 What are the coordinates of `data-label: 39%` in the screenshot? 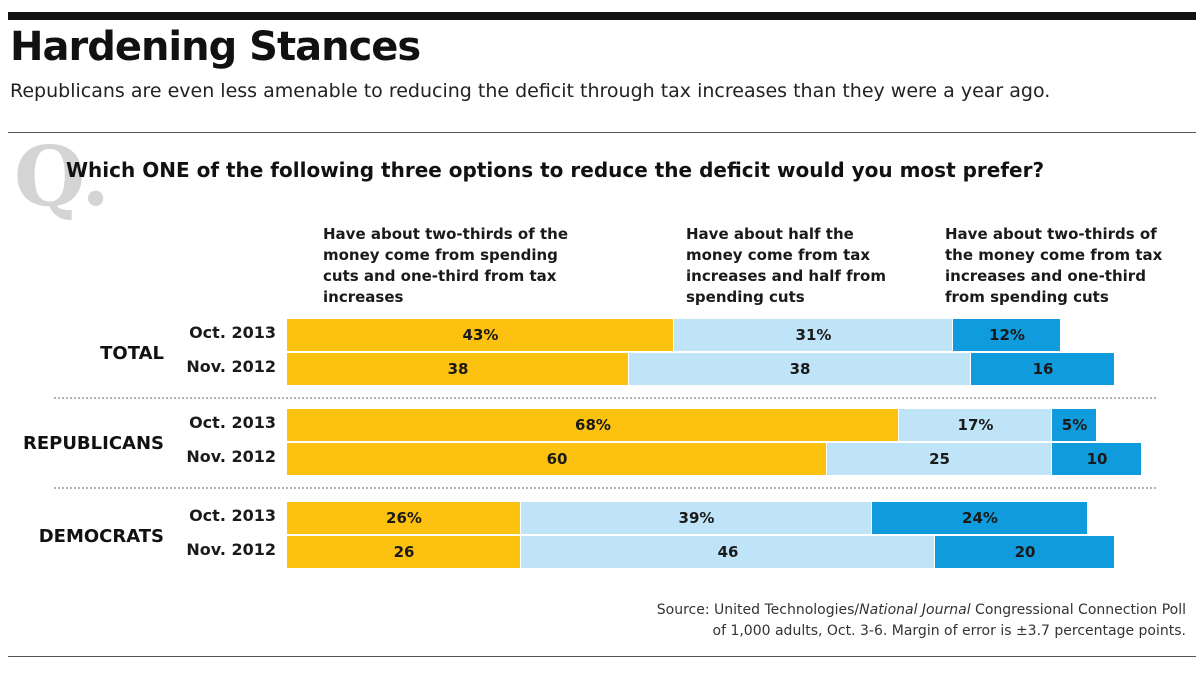 It's located at (696, 518).